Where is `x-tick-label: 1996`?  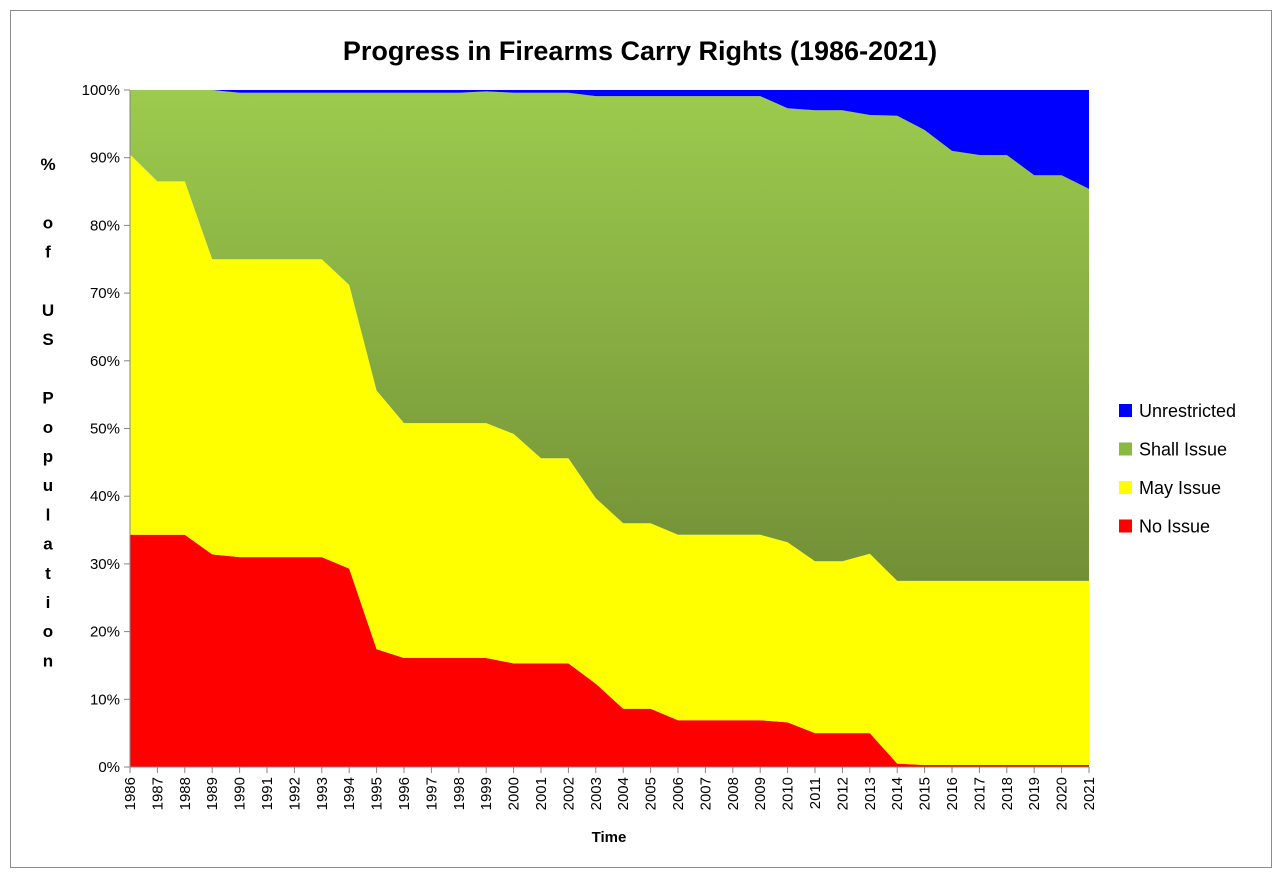 x-tick-label: 1996 is located at coordinates (404, 793).